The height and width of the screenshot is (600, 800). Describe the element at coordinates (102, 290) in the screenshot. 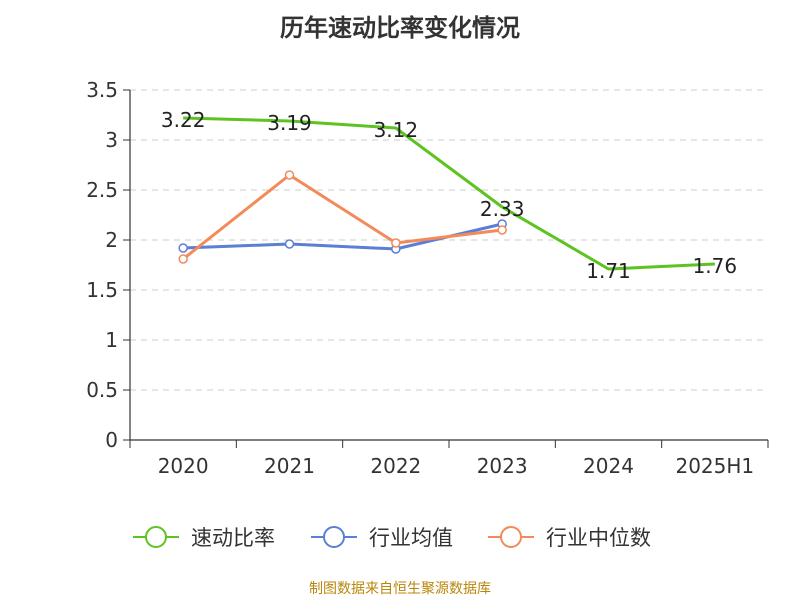

I see `y-tick-label: 1.5` at that location.